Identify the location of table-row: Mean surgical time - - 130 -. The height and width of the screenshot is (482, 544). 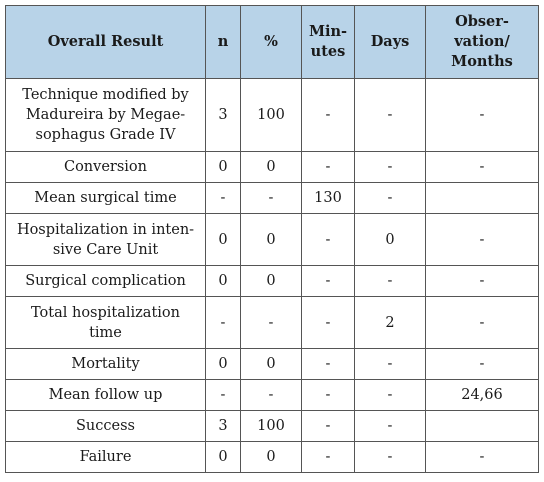
(272, 198).